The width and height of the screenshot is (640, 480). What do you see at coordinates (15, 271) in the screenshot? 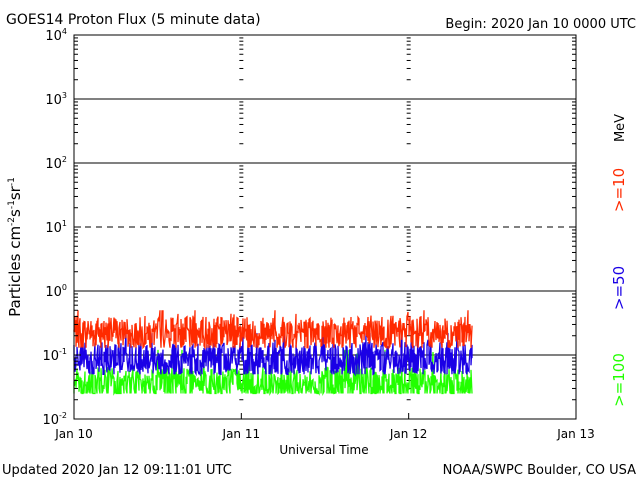
I see `y-label-base: Particles cm` at bounding box center [15, 271].